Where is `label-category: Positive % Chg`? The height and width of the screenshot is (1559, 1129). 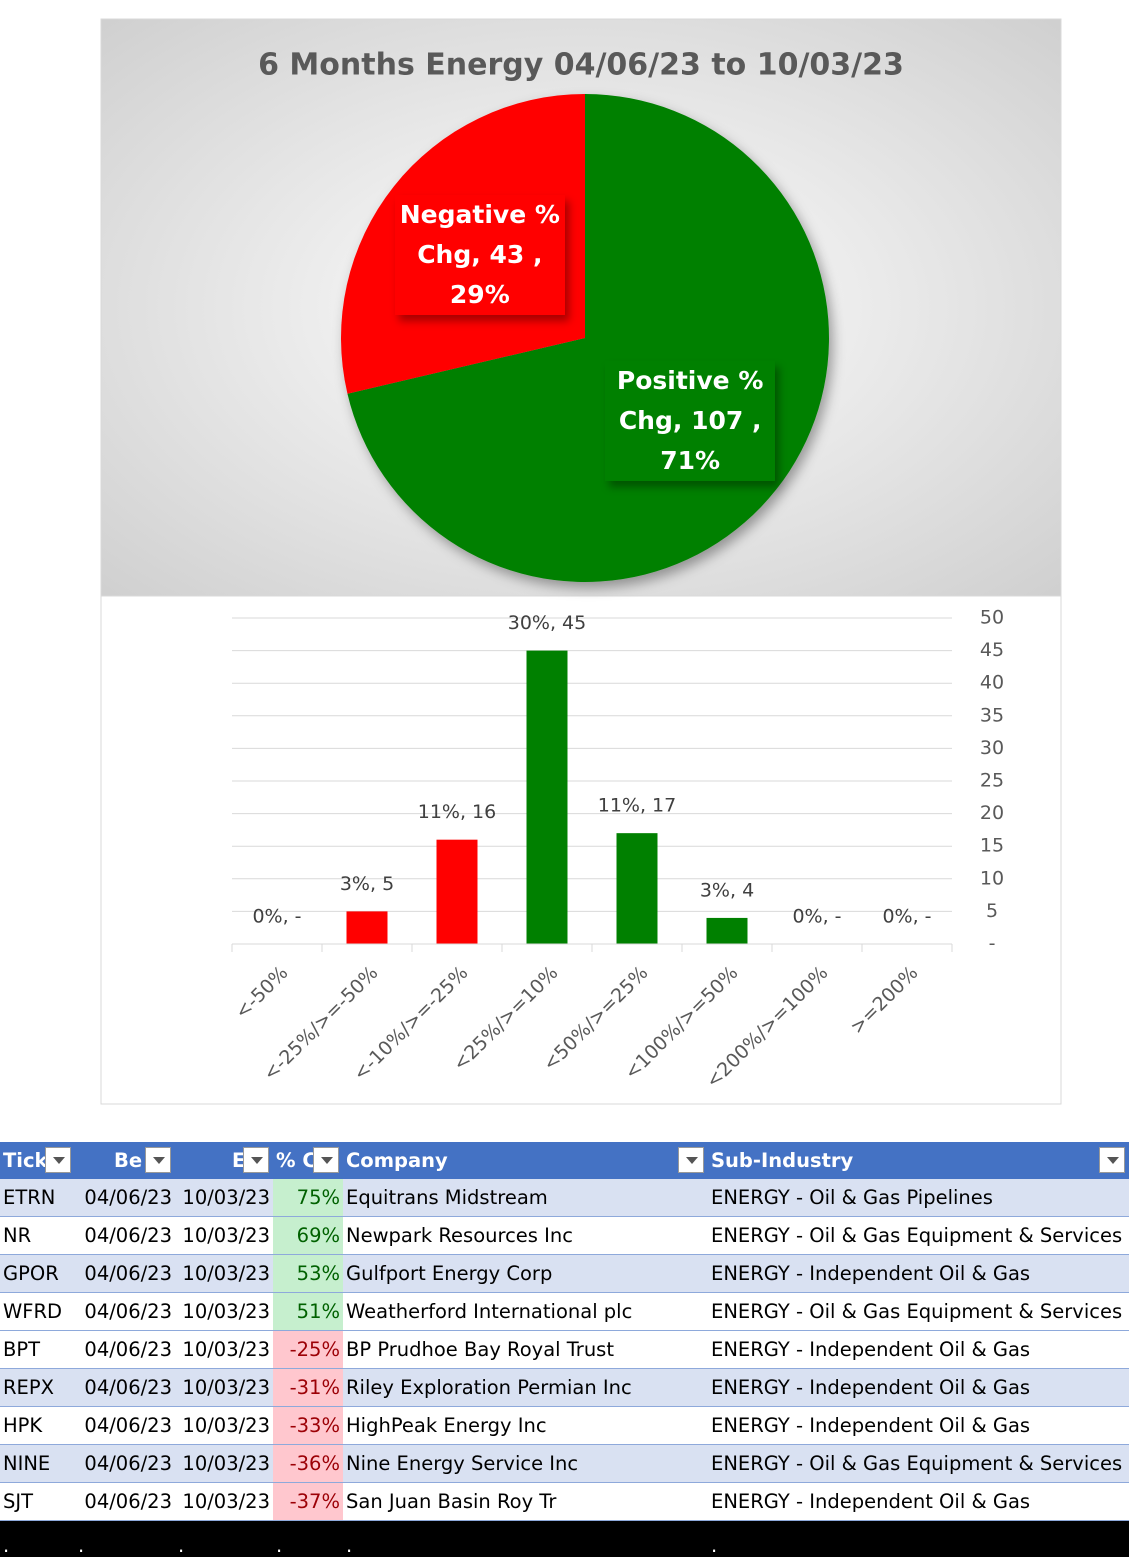
label-category: Positive % Chg is located at coordinates (690, 401).